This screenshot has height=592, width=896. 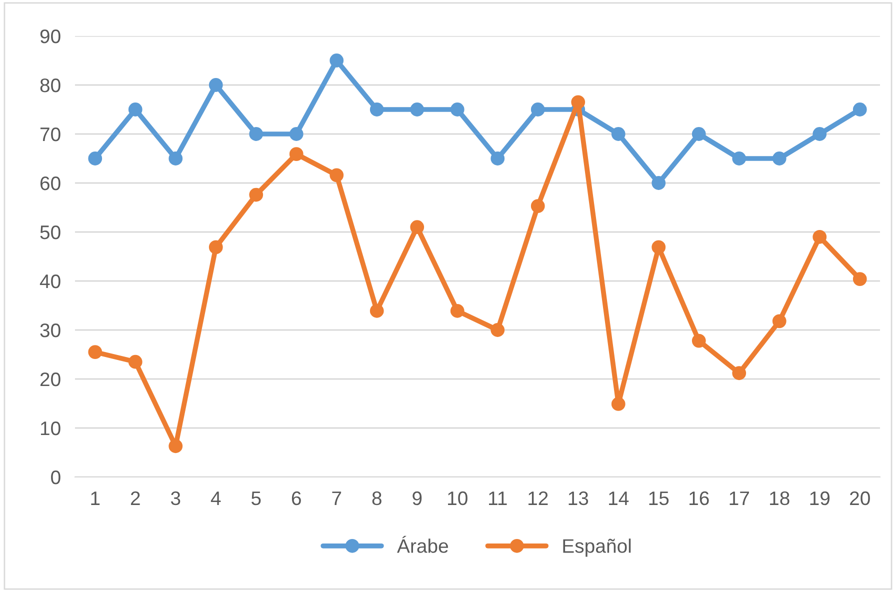 What do you see at coordinates (498, 498) in the screenshot?
I see `x-tick-label: 11` at bounding box center [498, 498].